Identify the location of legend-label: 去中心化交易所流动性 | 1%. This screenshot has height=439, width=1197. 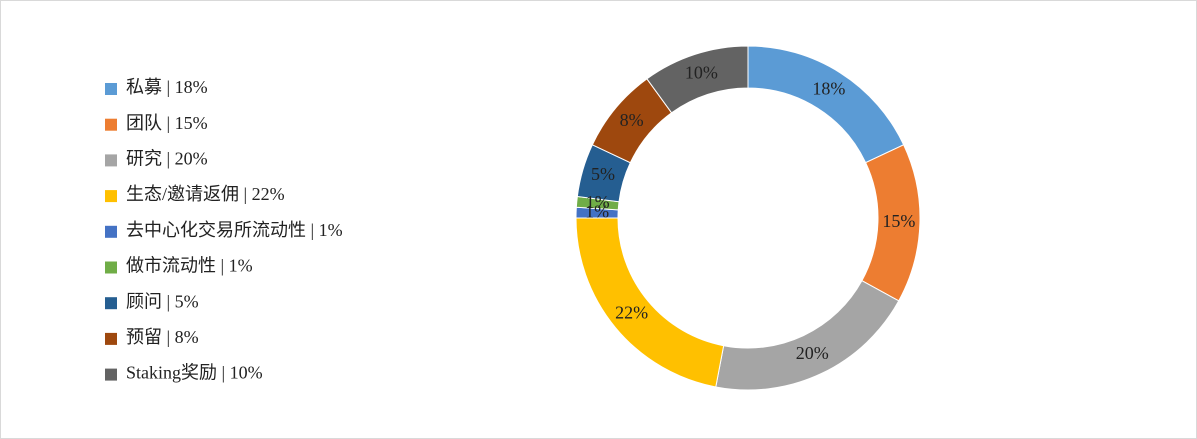
(234, 230).